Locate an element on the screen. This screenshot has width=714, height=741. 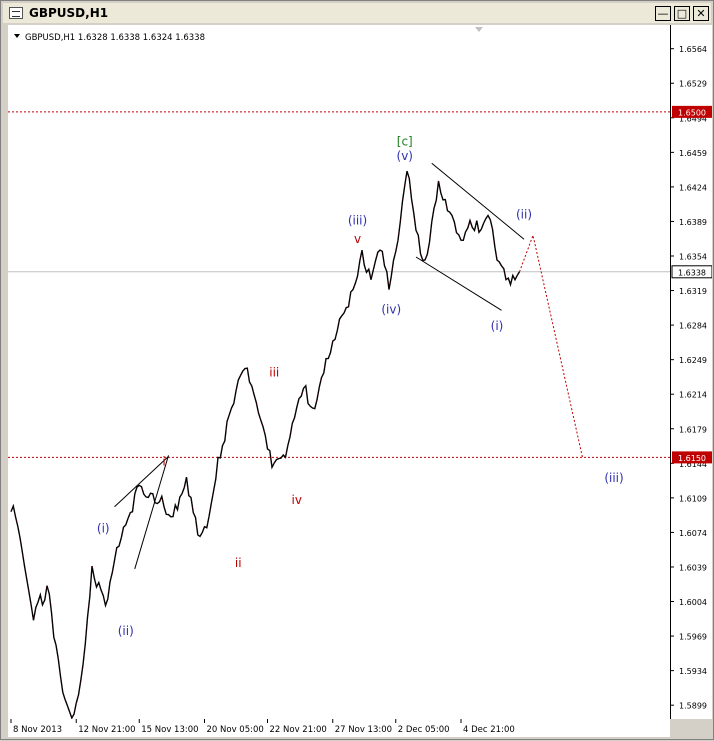
time-tick-label: 15 Nov 13:00 is located at coordinates (169, 730).